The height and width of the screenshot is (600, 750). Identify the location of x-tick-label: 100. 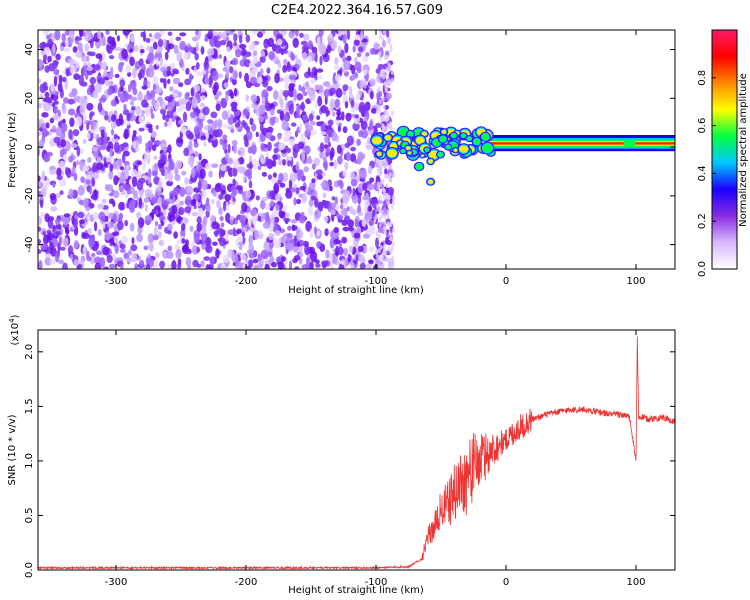
(635, 281).